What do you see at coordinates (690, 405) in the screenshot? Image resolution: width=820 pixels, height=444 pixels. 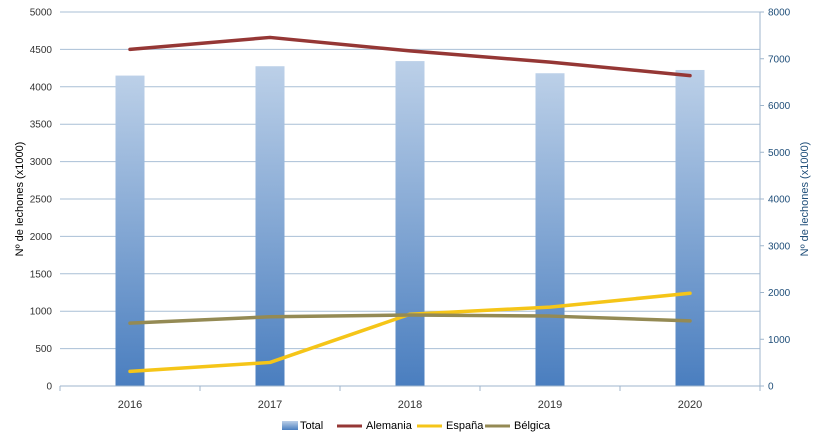 I see `x-tick-label: 2020` at bounding box center [690, 405].